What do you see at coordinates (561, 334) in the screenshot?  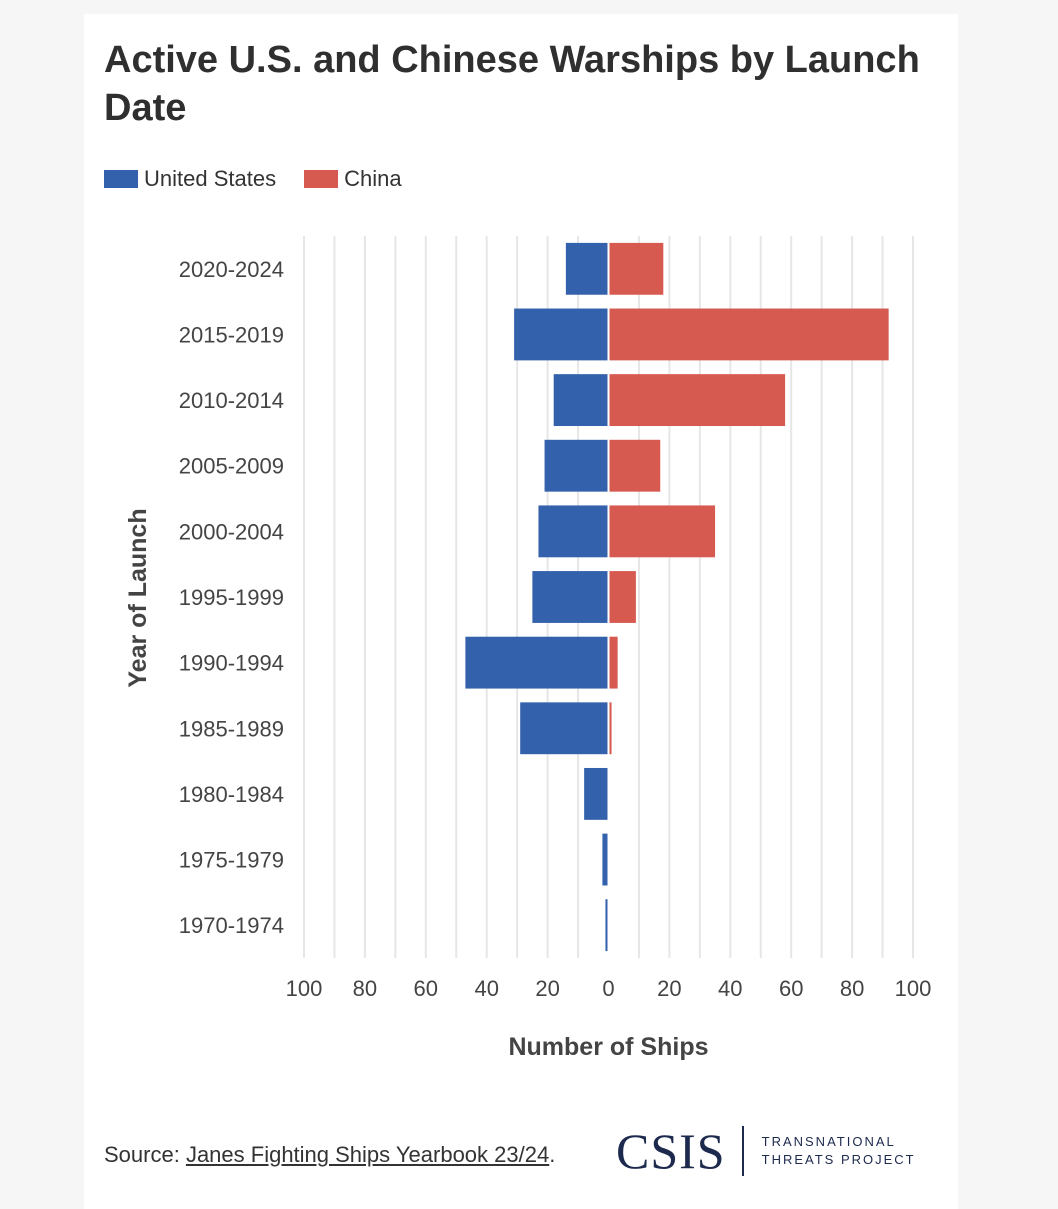 I see `bar-us-2015-2019` at bounding box center [561, 334].